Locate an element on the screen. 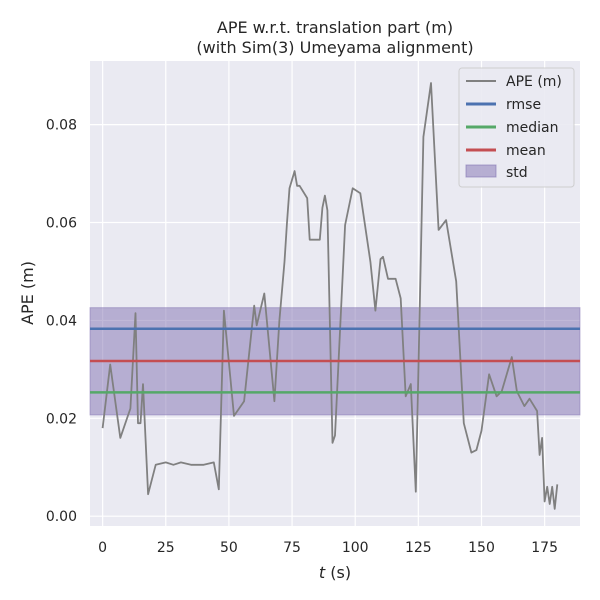 The image size is (600, 600). legend-rmse-label: rmse is located at coordinates (523, 105).